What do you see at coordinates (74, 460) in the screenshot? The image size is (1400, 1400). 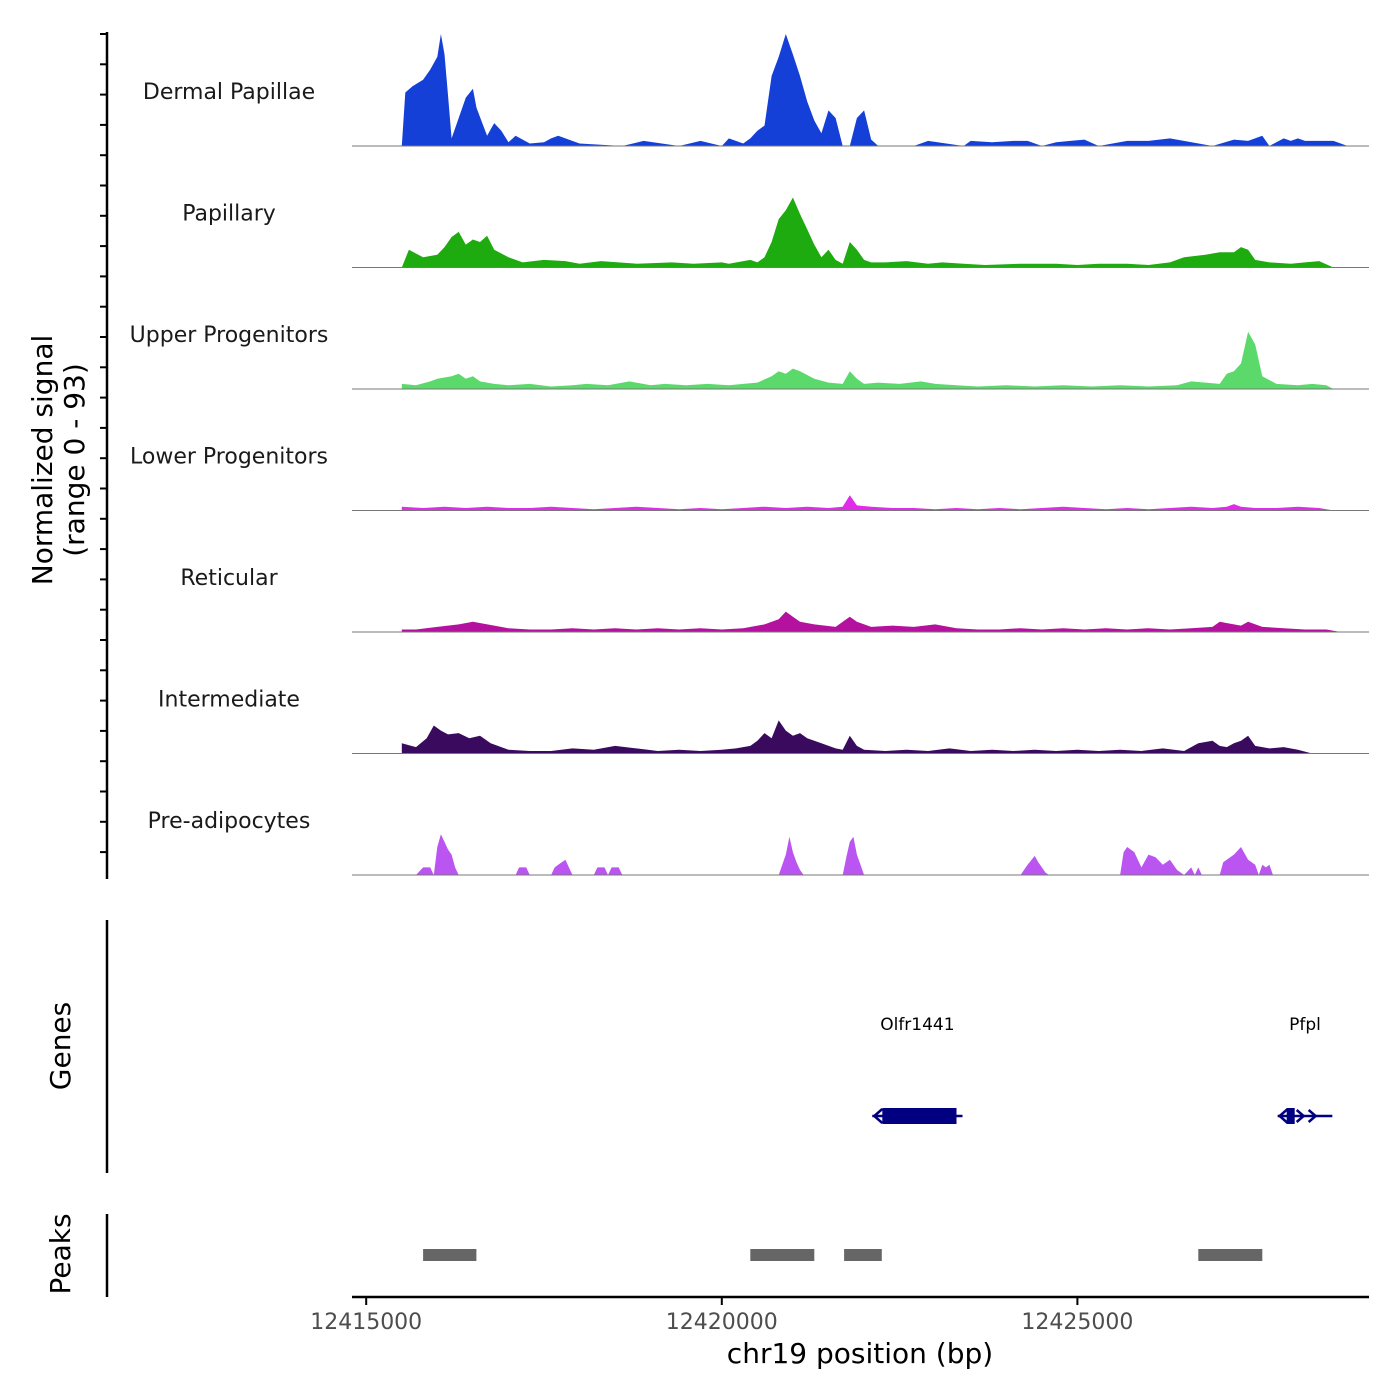 I see `y-axis-range-label: (range 0 - 93)` at bounding box center [74, 460].